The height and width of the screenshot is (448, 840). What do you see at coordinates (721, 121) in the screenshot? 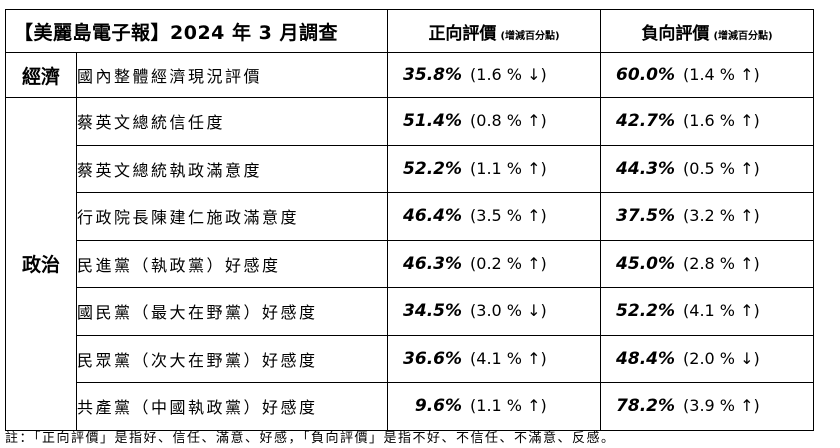
I see `negative-change: (1.6 % ↑)` at bounding box center [721, 121].